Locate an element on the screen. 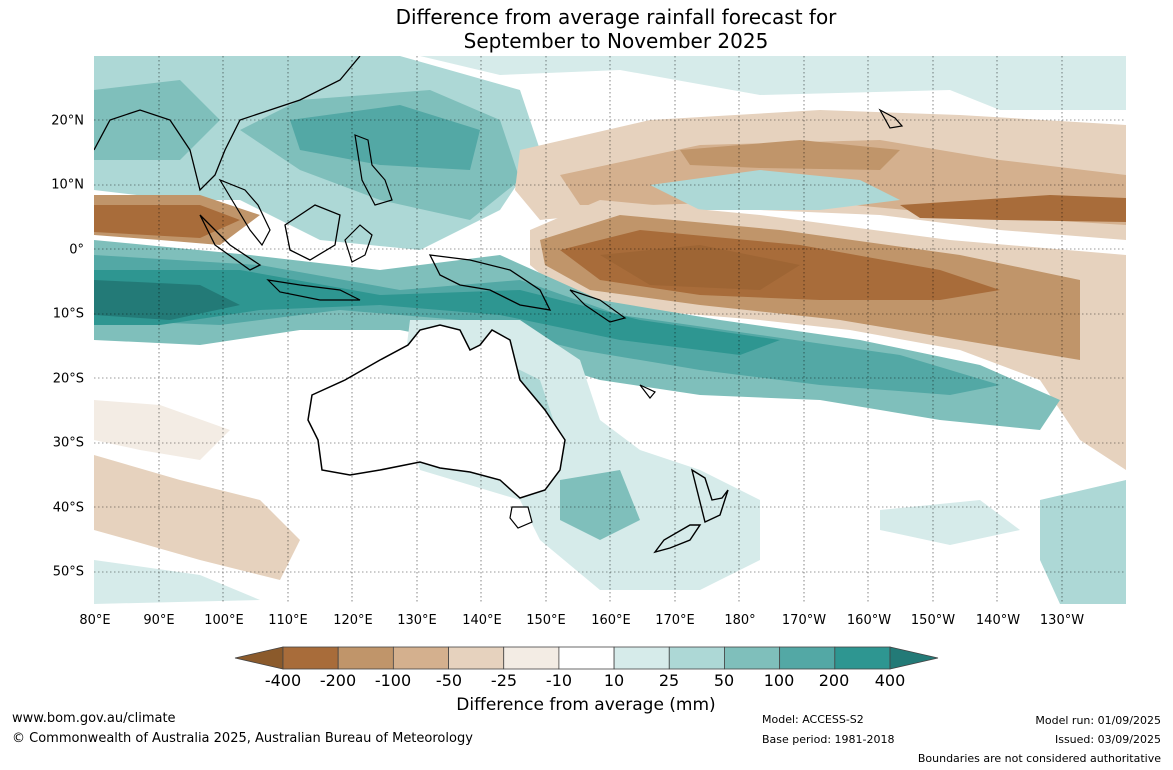 The height and width of the screenshot is (770, 1173). lat-label: 40°S is located at coordinates (68, 508).